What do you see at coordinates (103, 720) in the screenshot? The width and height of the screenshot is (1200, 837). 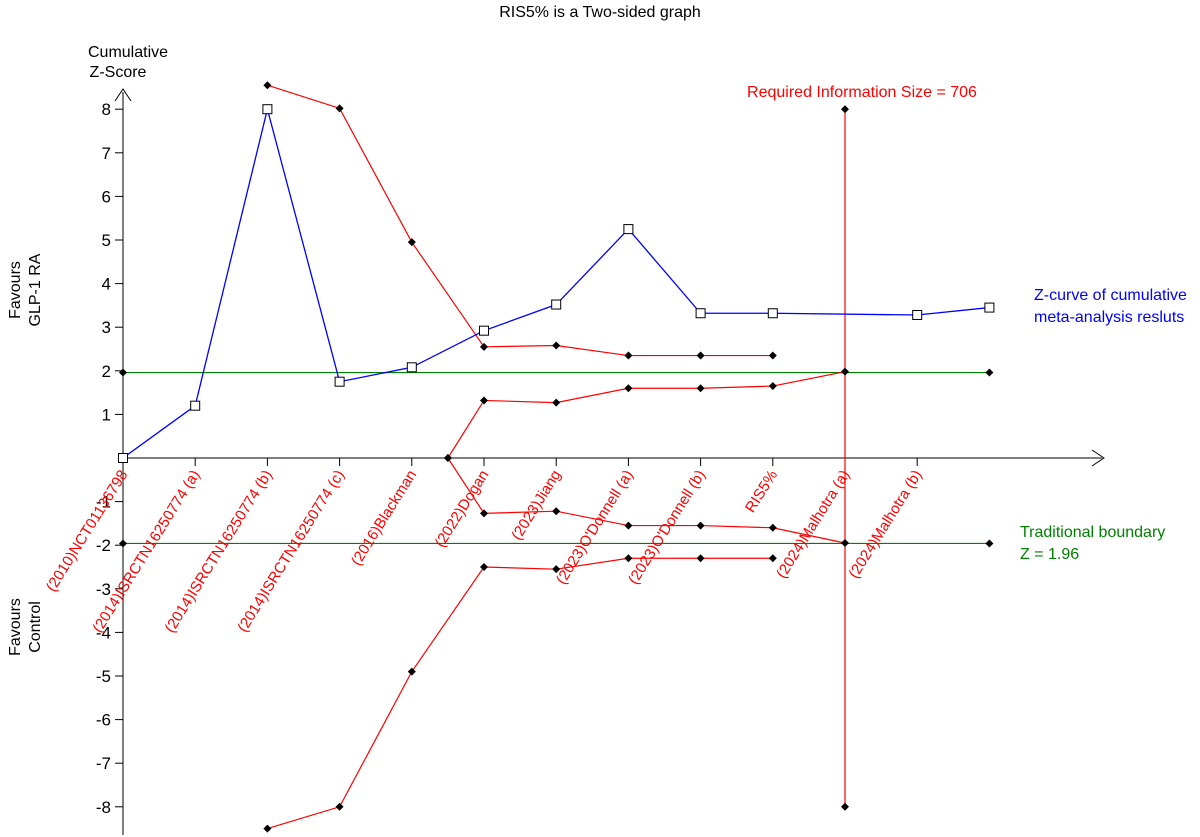 I see `y-tick-label: -6` at bounding box center [103, 720].